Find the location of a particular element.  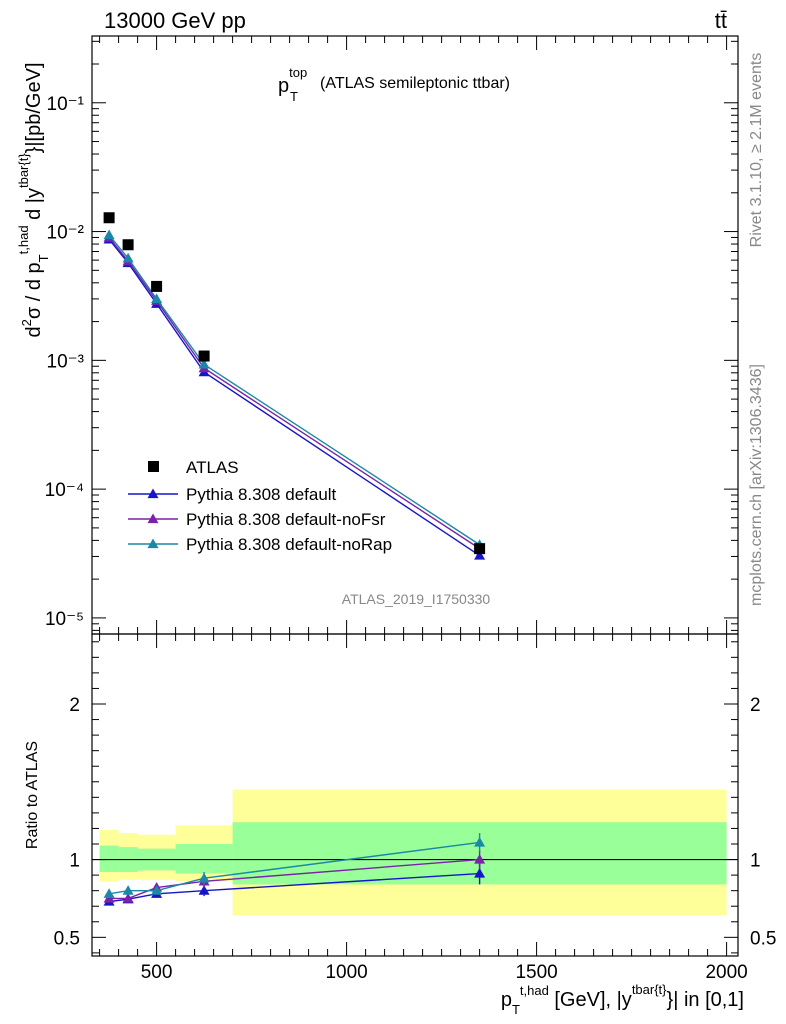

ratio-y-tick-label-right: 1 is located at coordinates (755, 861).